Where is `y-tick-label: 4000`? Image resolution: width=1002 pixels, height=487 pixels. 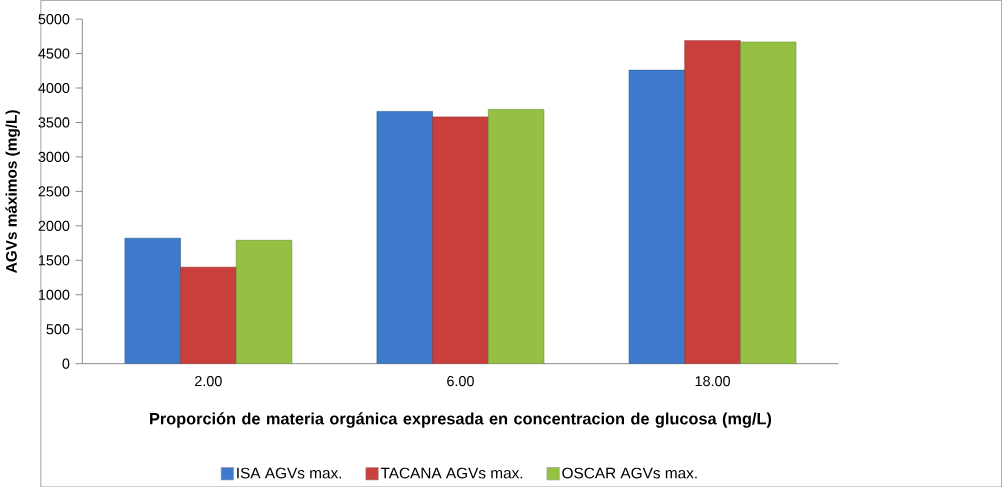
y-tick-label: 4000 is located at coordinates (54, 87).